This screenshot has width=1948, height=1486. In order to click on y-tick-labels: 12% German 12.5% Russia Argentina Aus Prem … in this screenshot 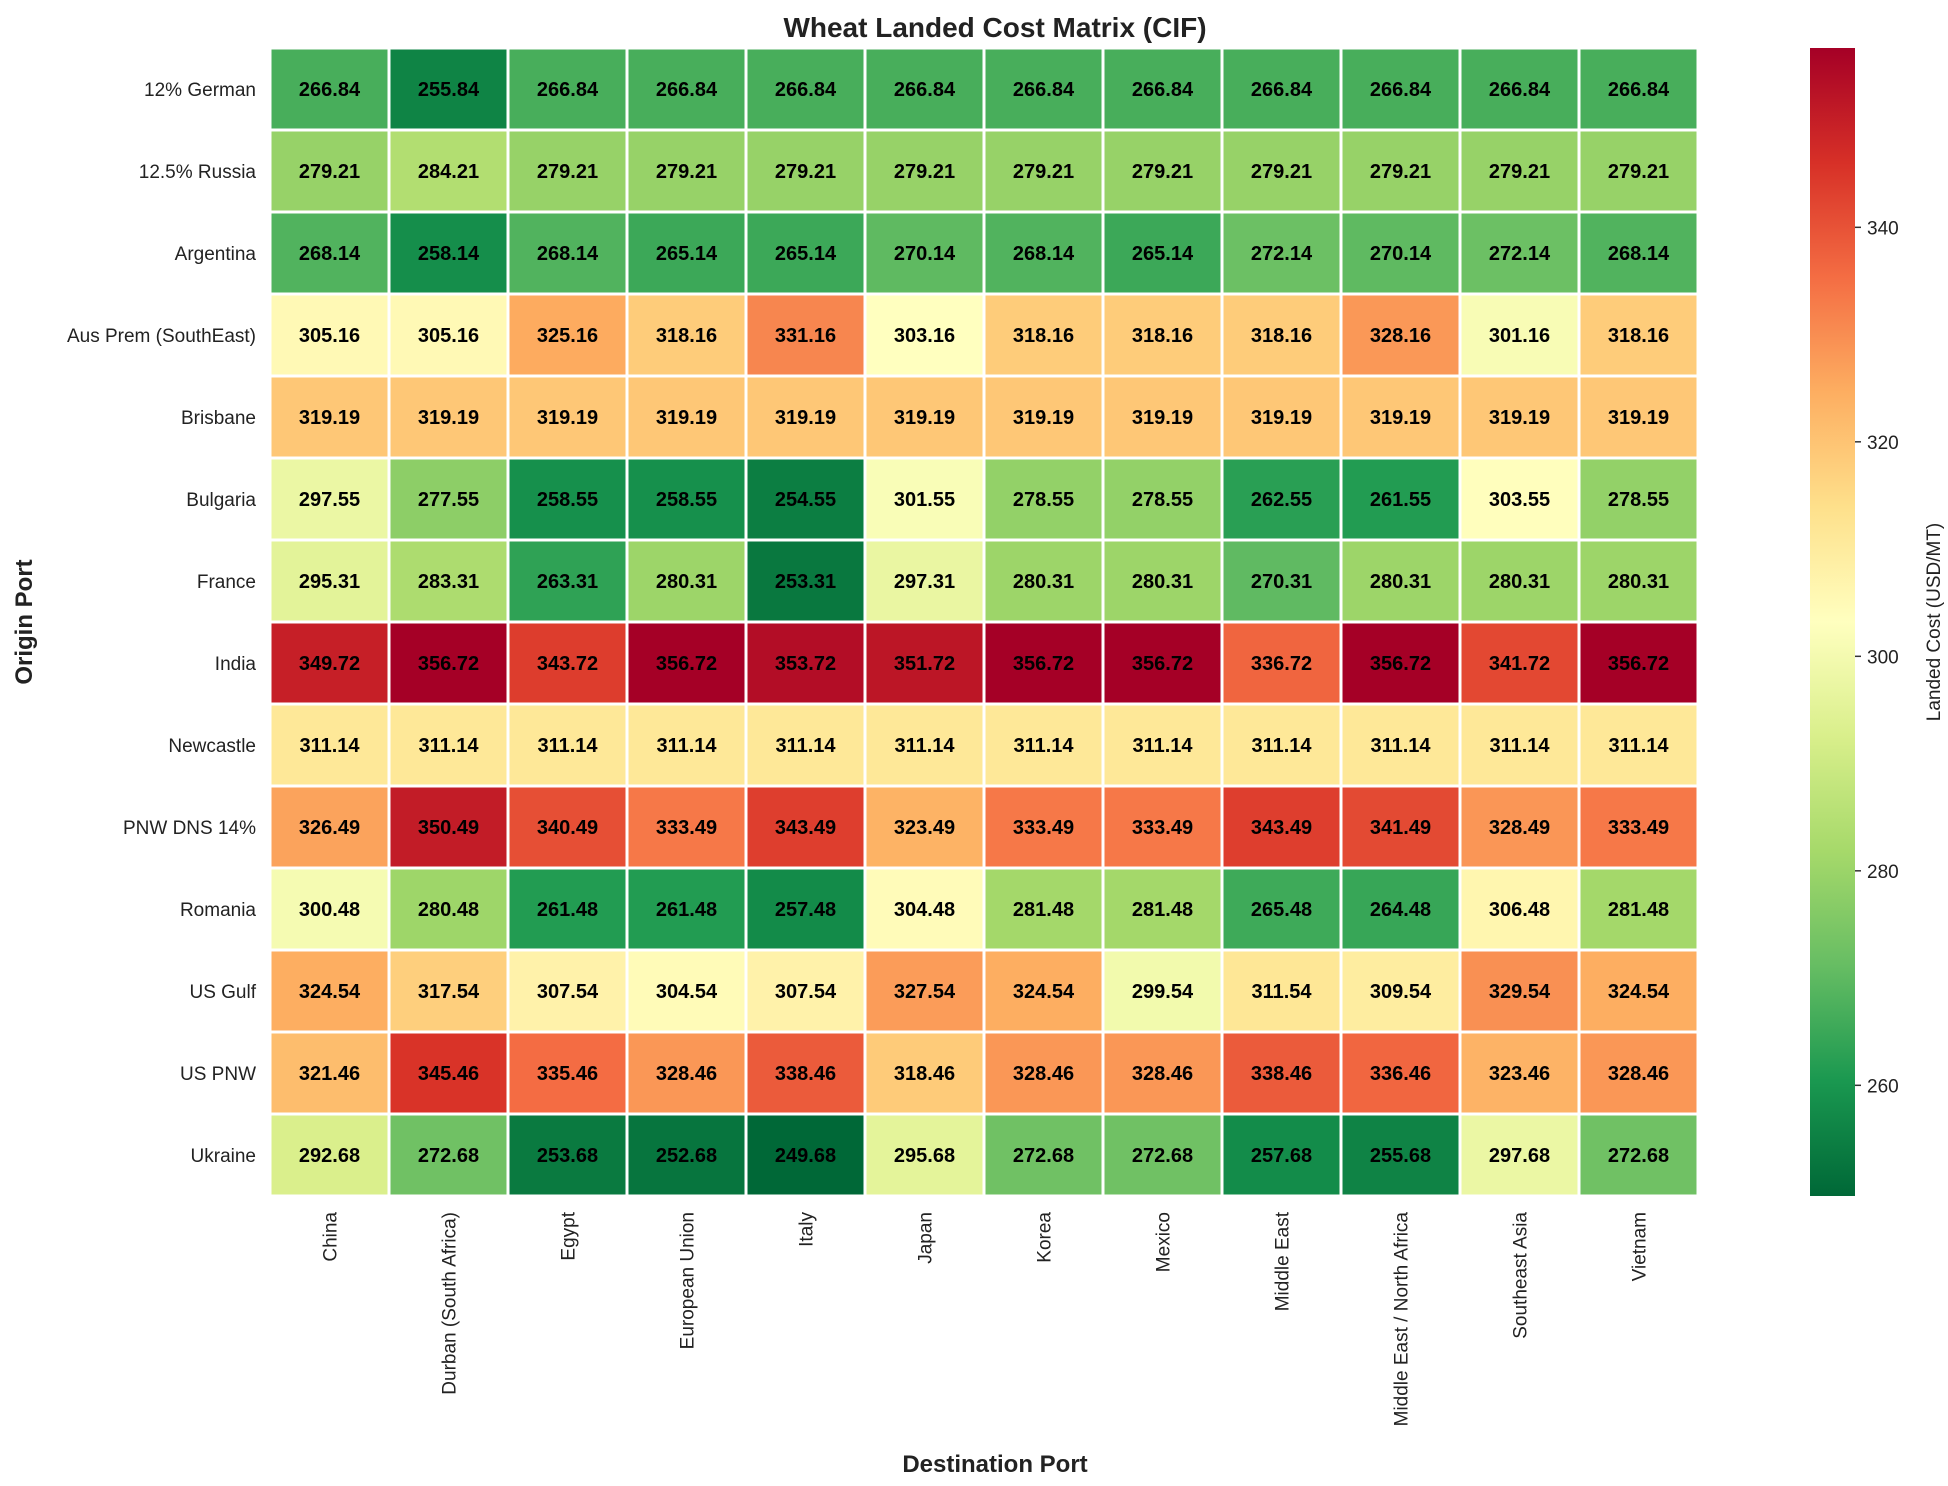, I will do `click(162, 623)`.